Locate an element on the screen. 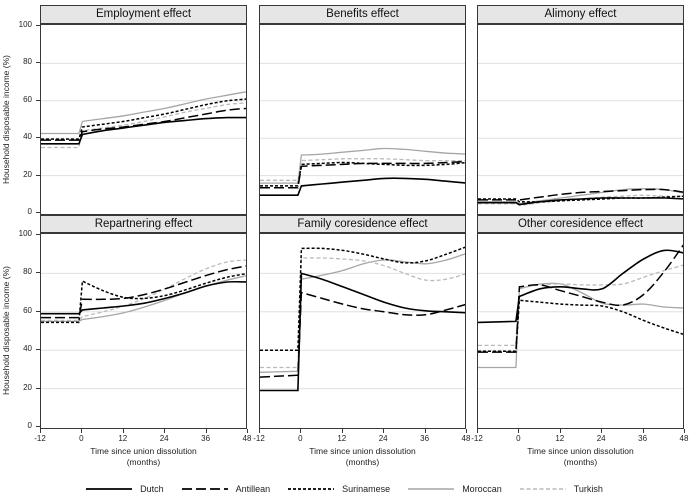 Image resolution: width=689 pixels, height=499 pixels. legend: Dutch Antillean Surinamese Moroccan Turkish is located at coordinates (344, 489).